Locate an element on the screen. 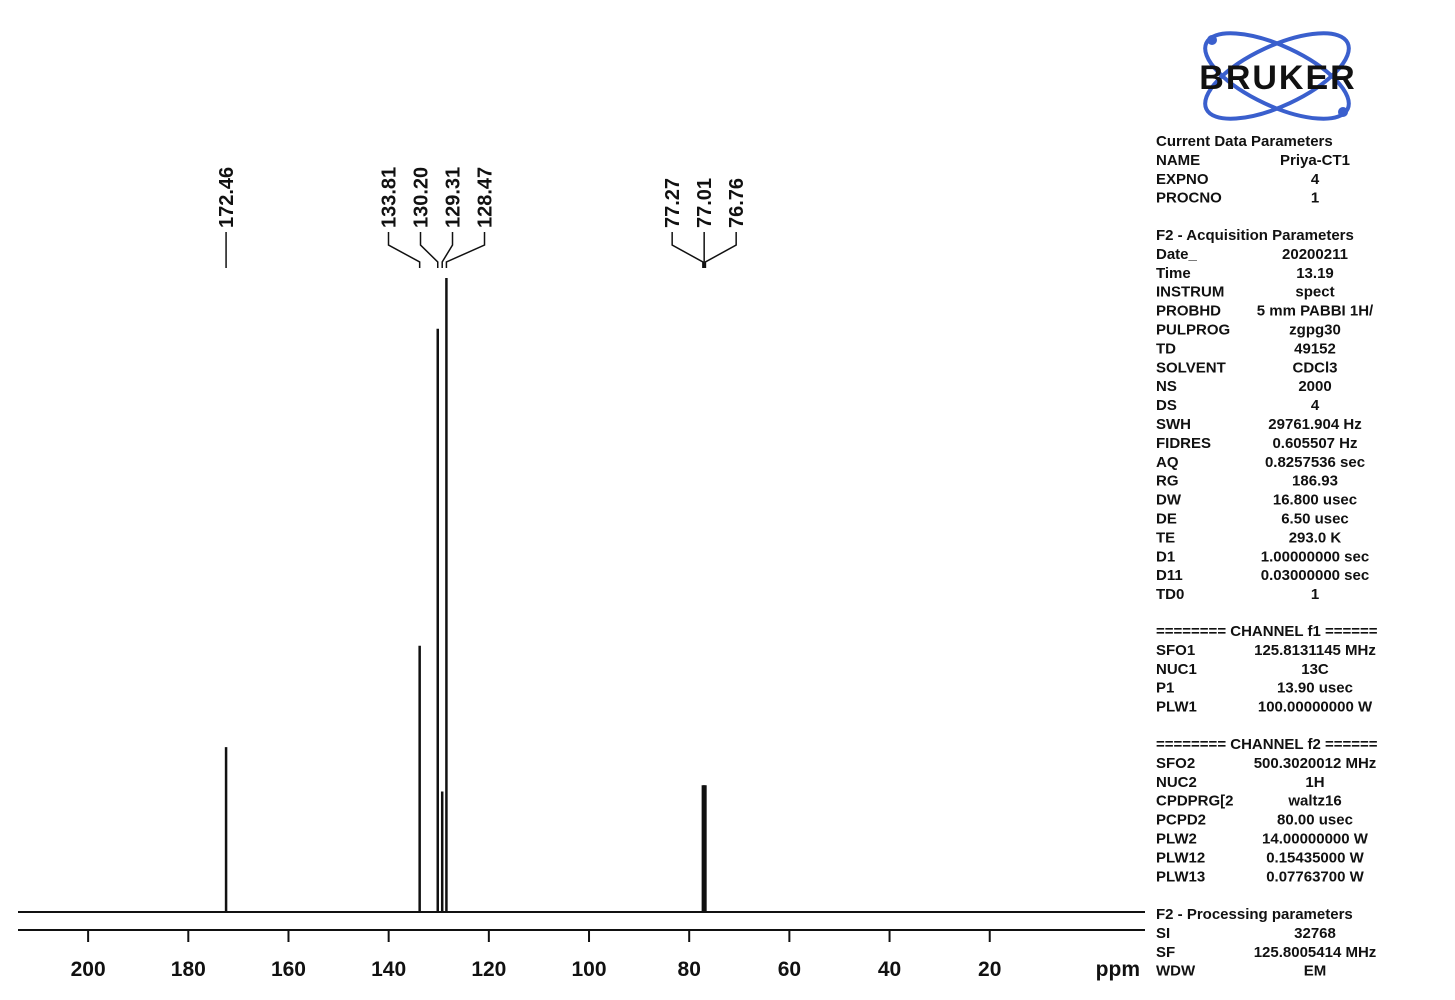 This screenshot has height=1000, width=1455. peak-label: 77.01 is located at coordinates (705, 203).